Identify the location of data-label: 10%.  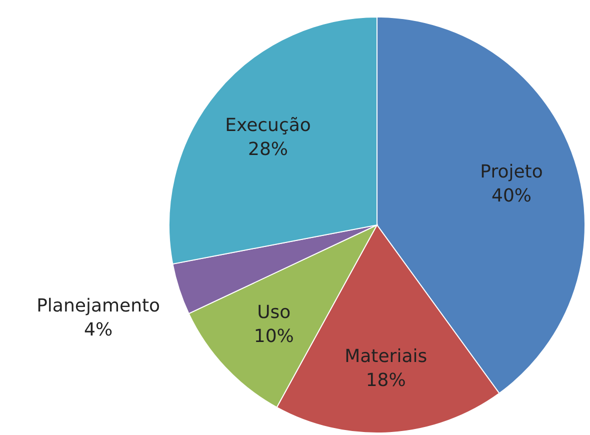
(274, 336).